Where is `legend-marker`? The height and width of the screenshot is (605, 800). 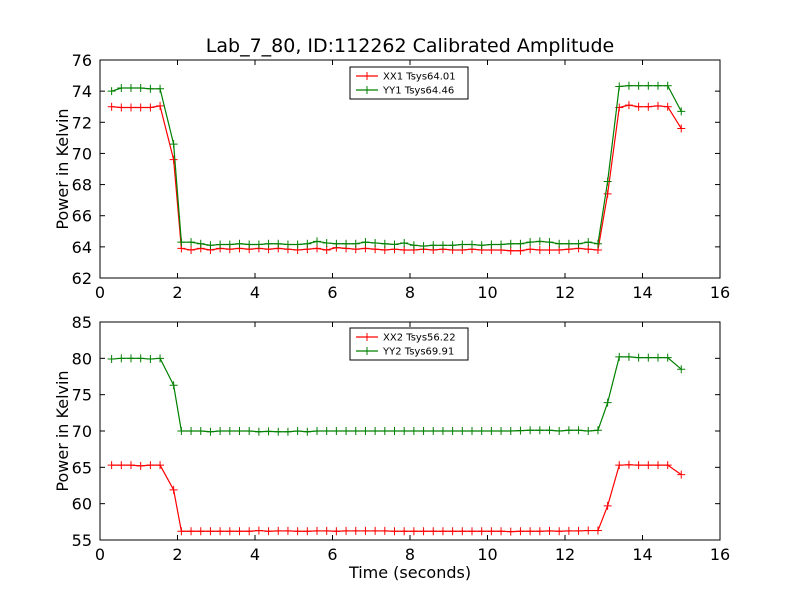 legend-marker is located at coordinates (367, 351).